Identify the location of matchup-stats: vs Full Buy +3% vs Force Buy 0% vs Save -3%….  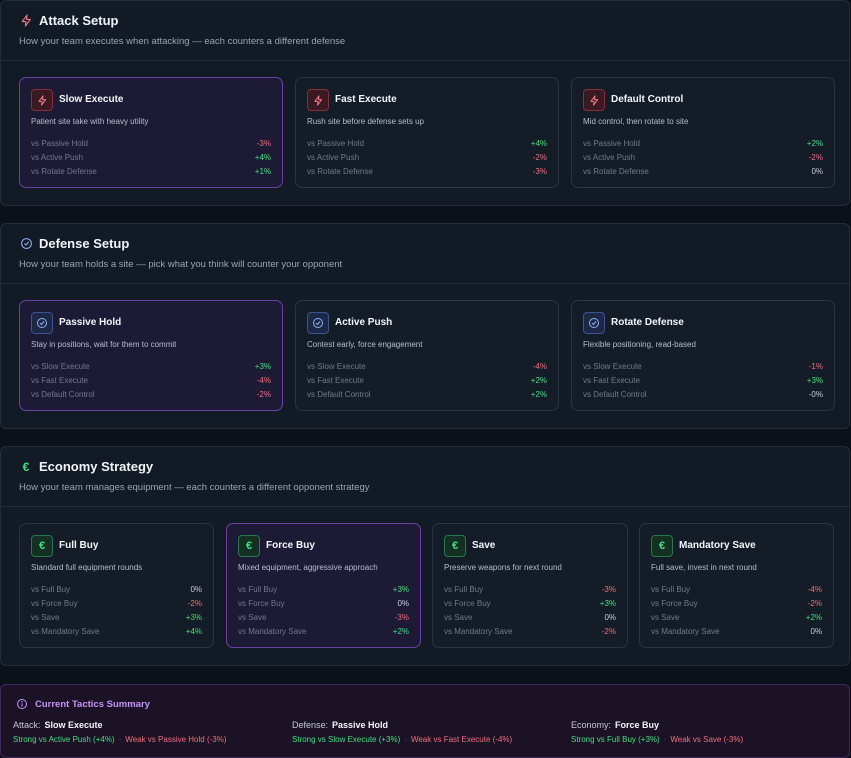
(323, 610).